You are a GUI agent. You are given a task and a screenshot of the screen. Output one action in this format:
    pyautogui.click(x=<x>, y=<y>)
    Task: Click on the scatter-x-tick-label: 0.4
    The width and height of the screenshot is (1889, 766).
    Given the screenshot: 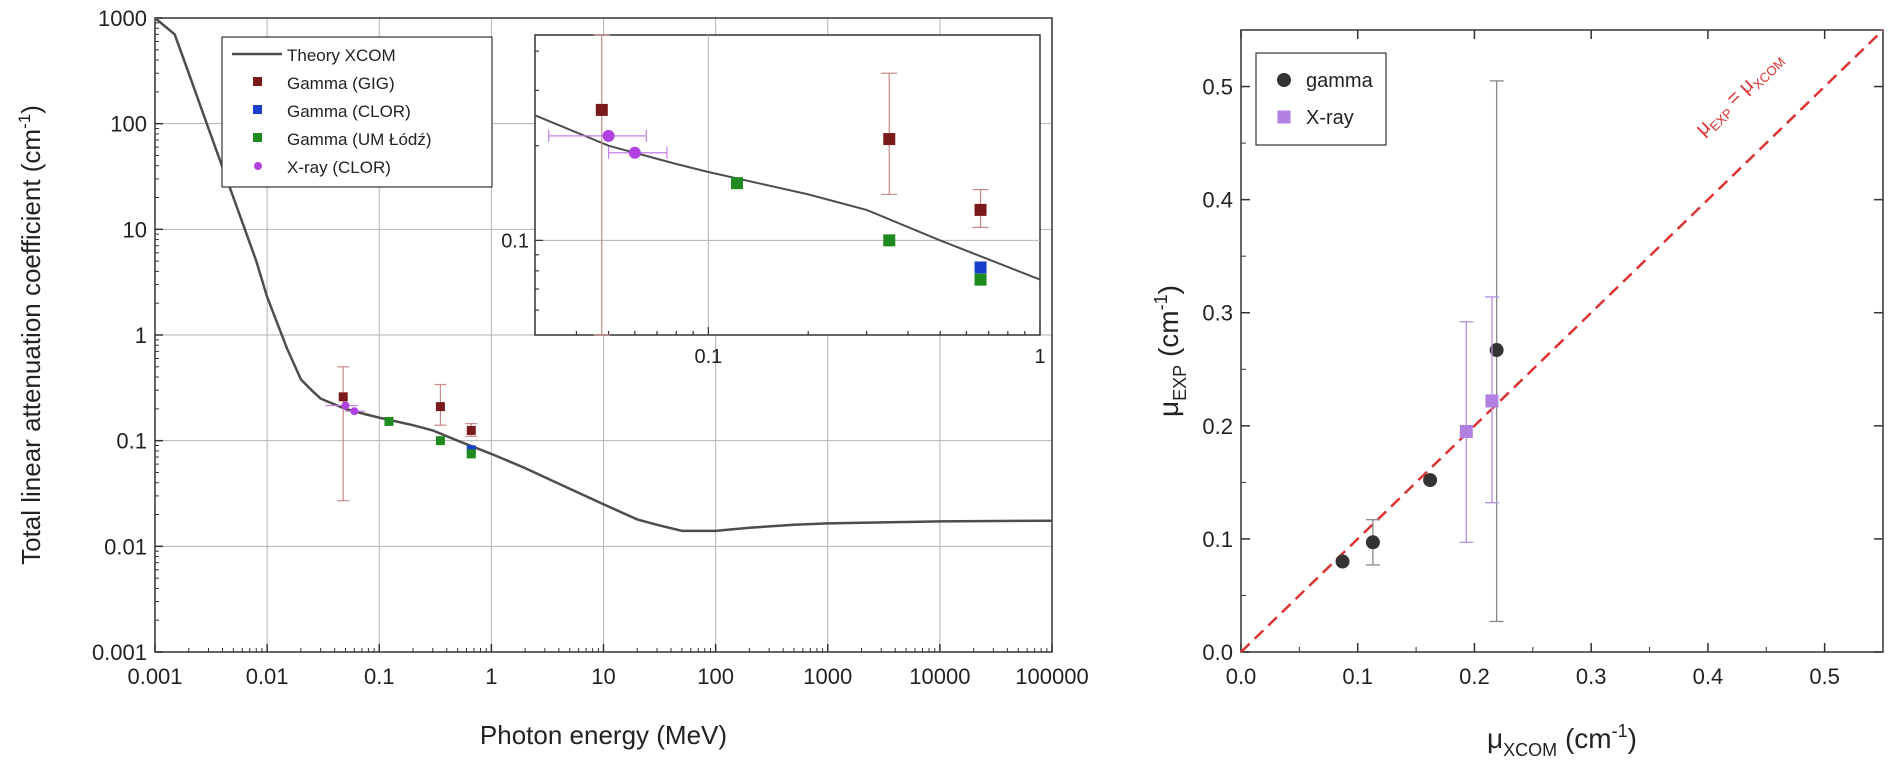 What is the action you would take?
    pyautogui.click(x=1708, y=676)
    